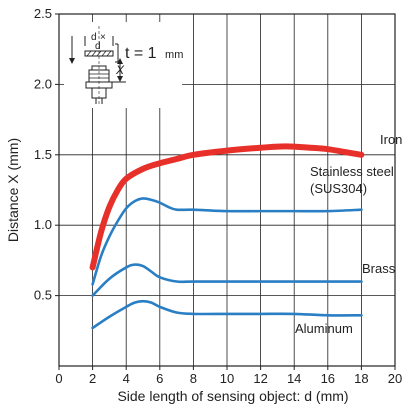 Image resolution: width=417 pixels, height=408 pixels. I want to click on x-tick-label: 10, so click(227, 378).